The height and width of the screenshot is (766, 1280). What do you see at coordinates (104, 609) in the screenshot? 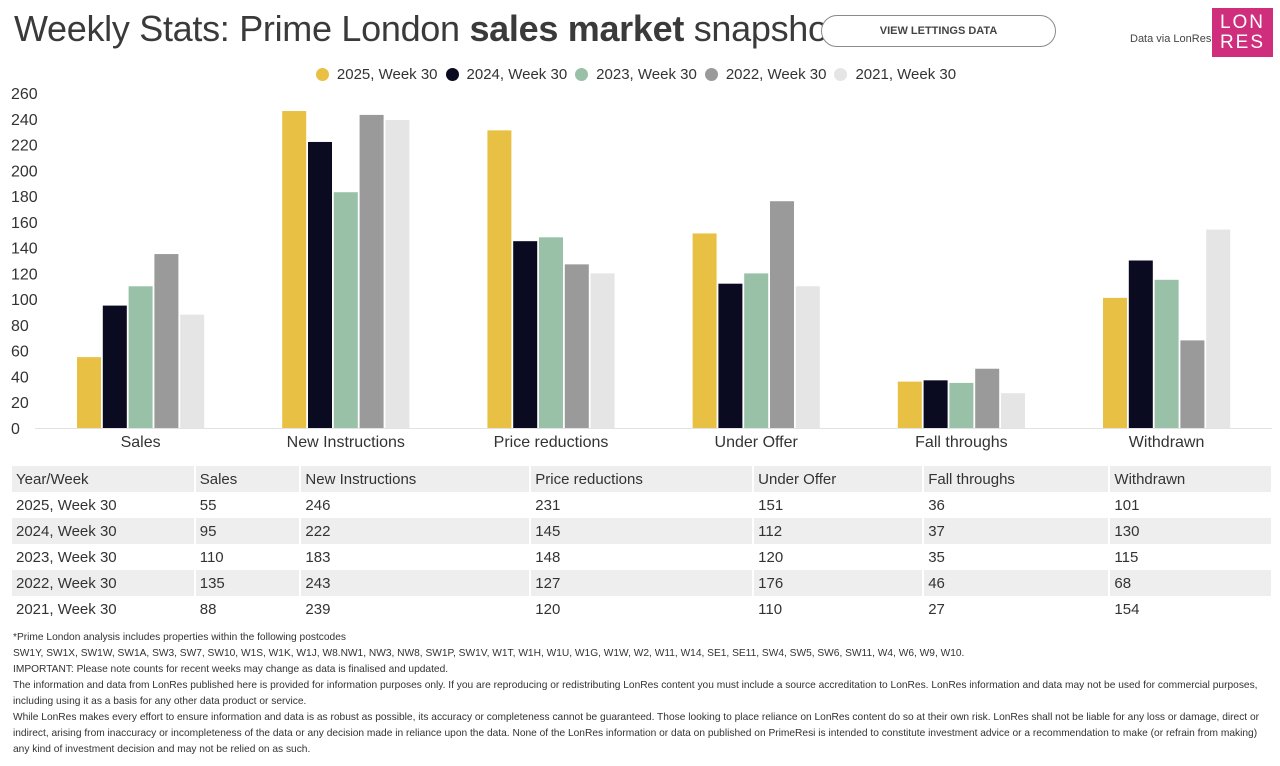
I see `table-cell: 2021, Week 30` at bounding box center [104, 609].